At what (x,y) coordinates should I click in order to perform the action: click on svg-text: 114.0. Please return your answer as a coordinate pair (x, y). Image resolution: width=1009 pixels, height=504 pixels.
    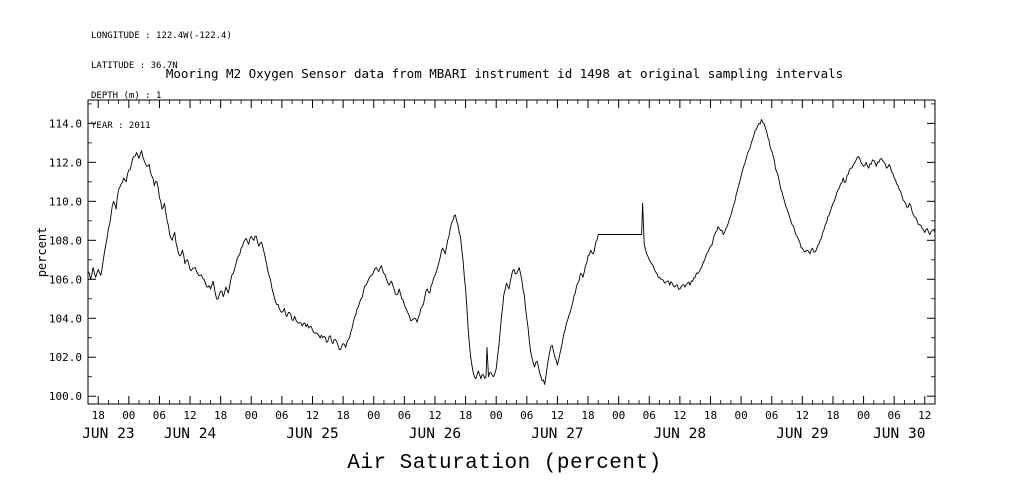
    Looking at the image, I should click on (65, 123).